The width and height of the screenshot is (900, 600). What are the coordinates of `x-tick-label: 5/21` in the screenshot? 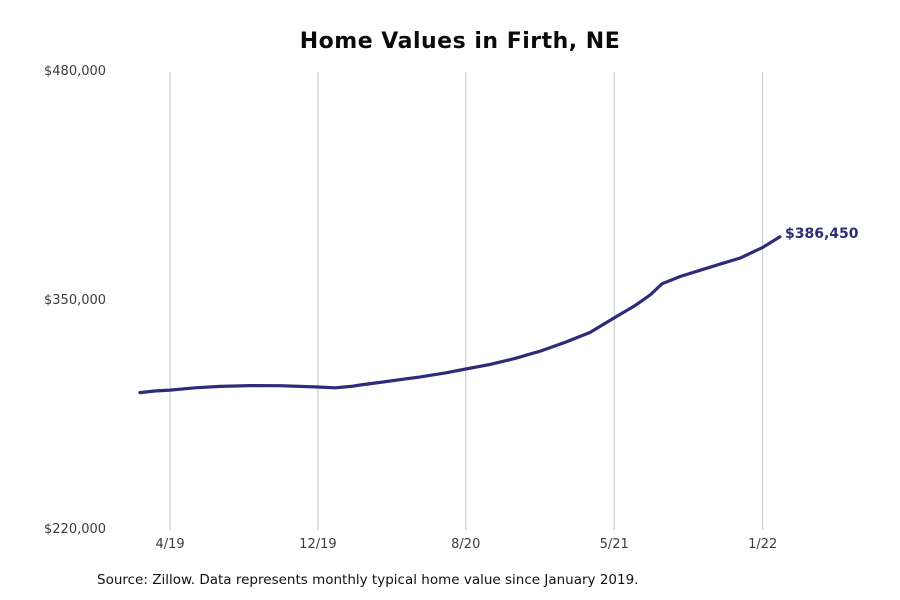 It's located at (614, 544).